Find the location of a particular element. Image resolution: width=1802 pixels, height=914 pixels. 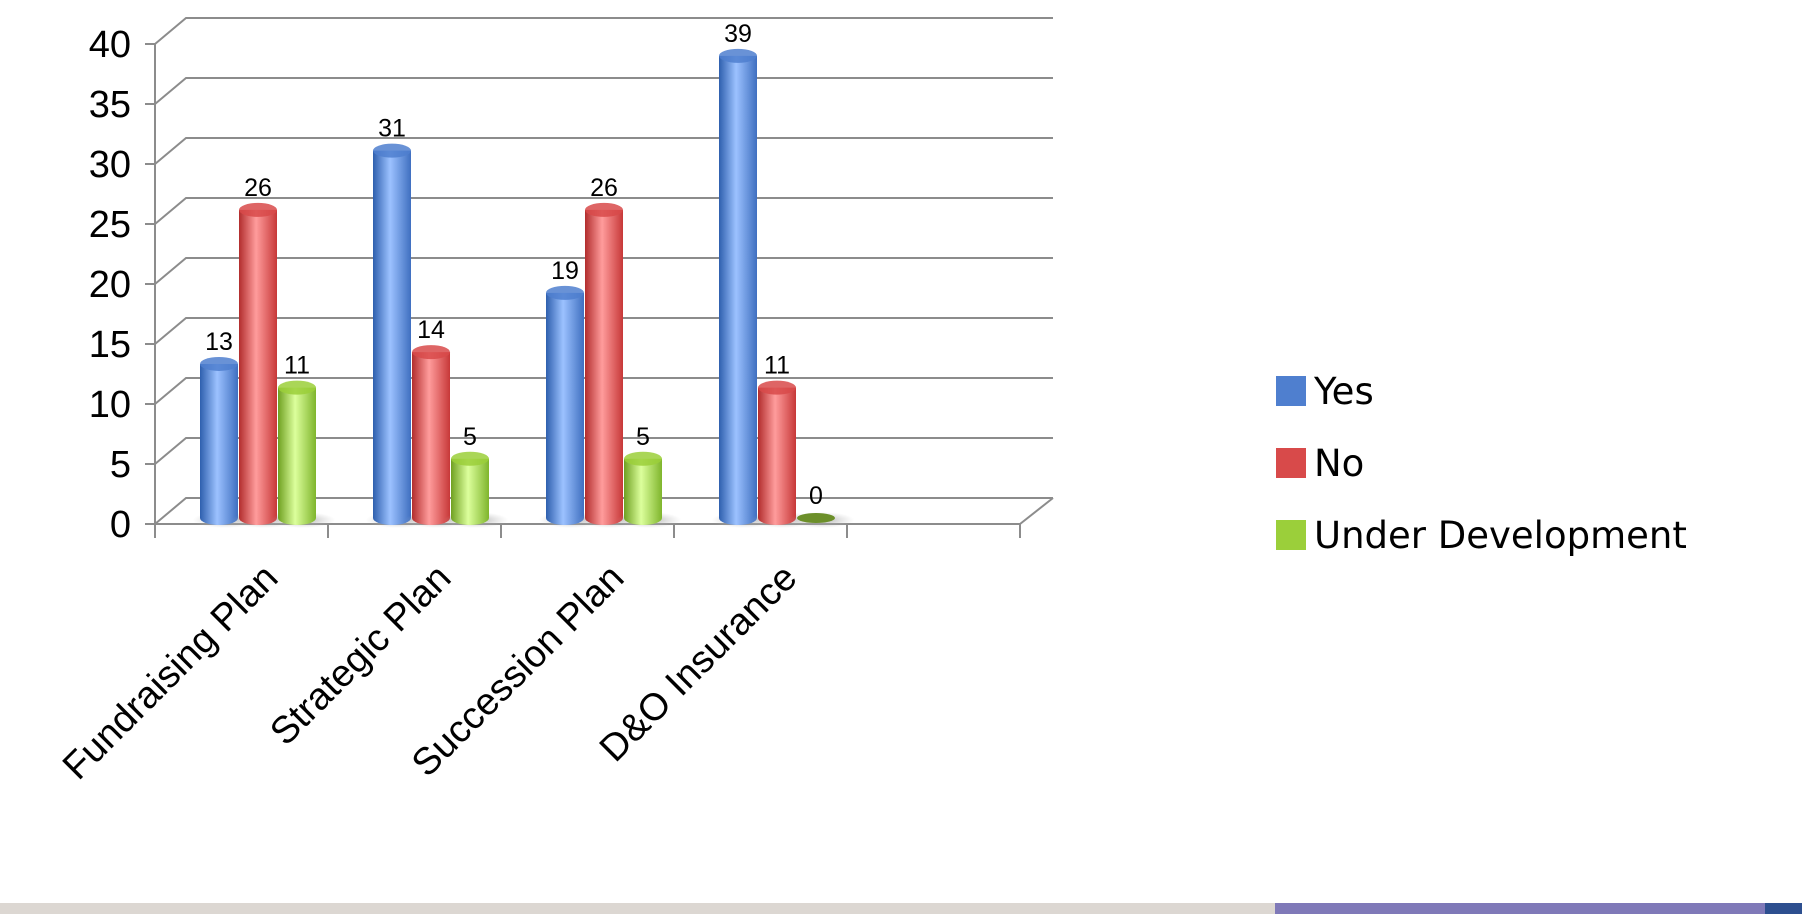

y-tick-label: 40 is located at coordinates (110, 45).